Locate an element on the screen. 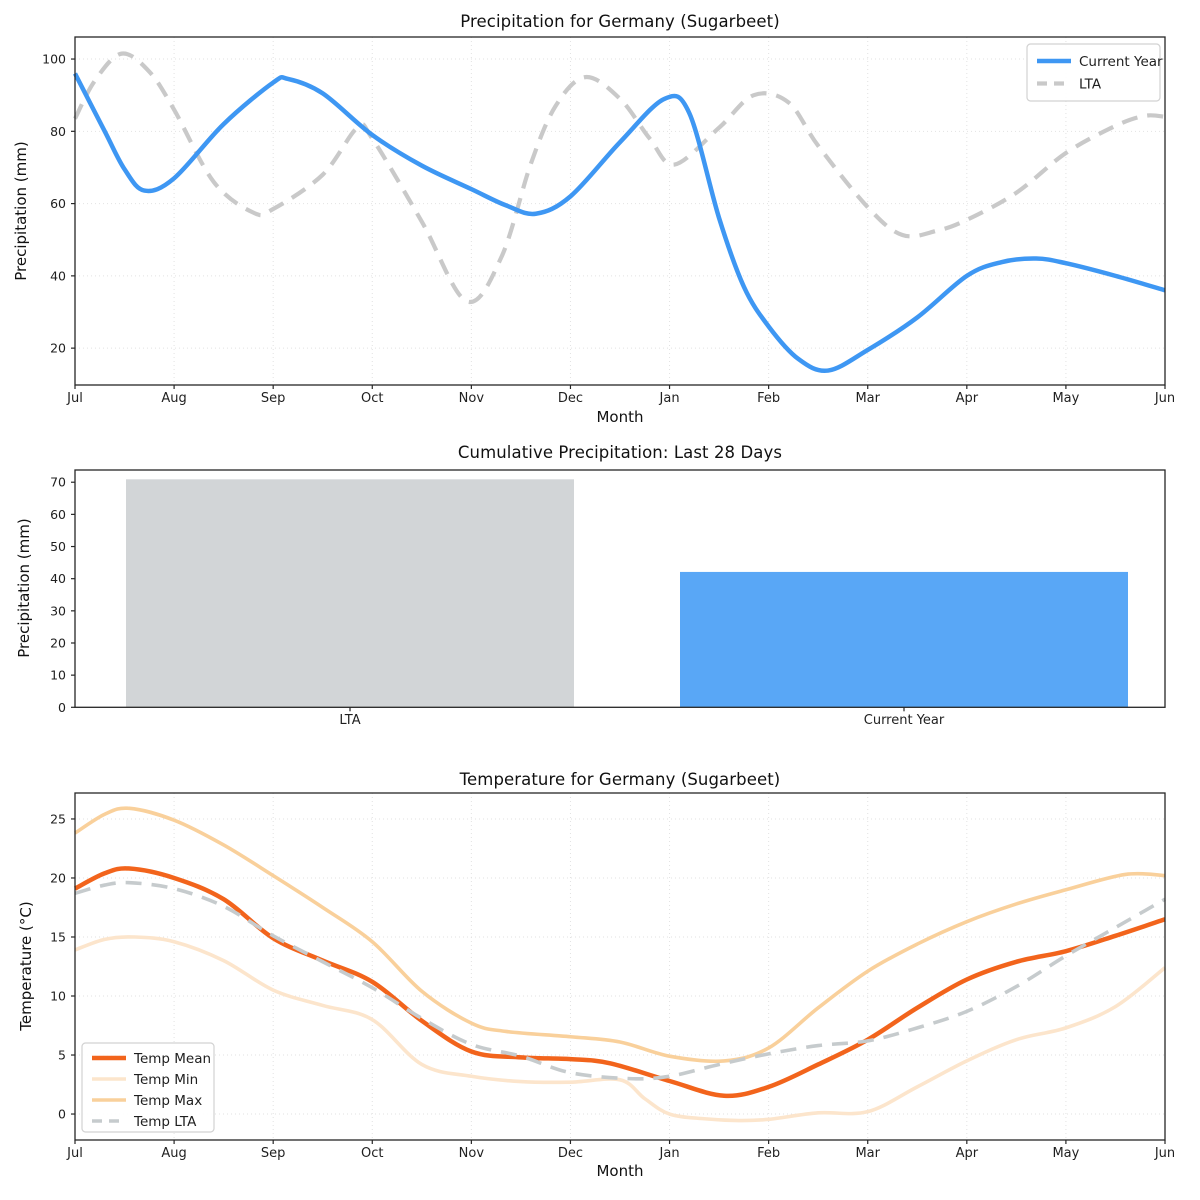 Image resolution: width=1200 pixels, height=1200 pixels. precipitation-y-axis-label: Precipitation (mm) is located at coordinates (21, 211).